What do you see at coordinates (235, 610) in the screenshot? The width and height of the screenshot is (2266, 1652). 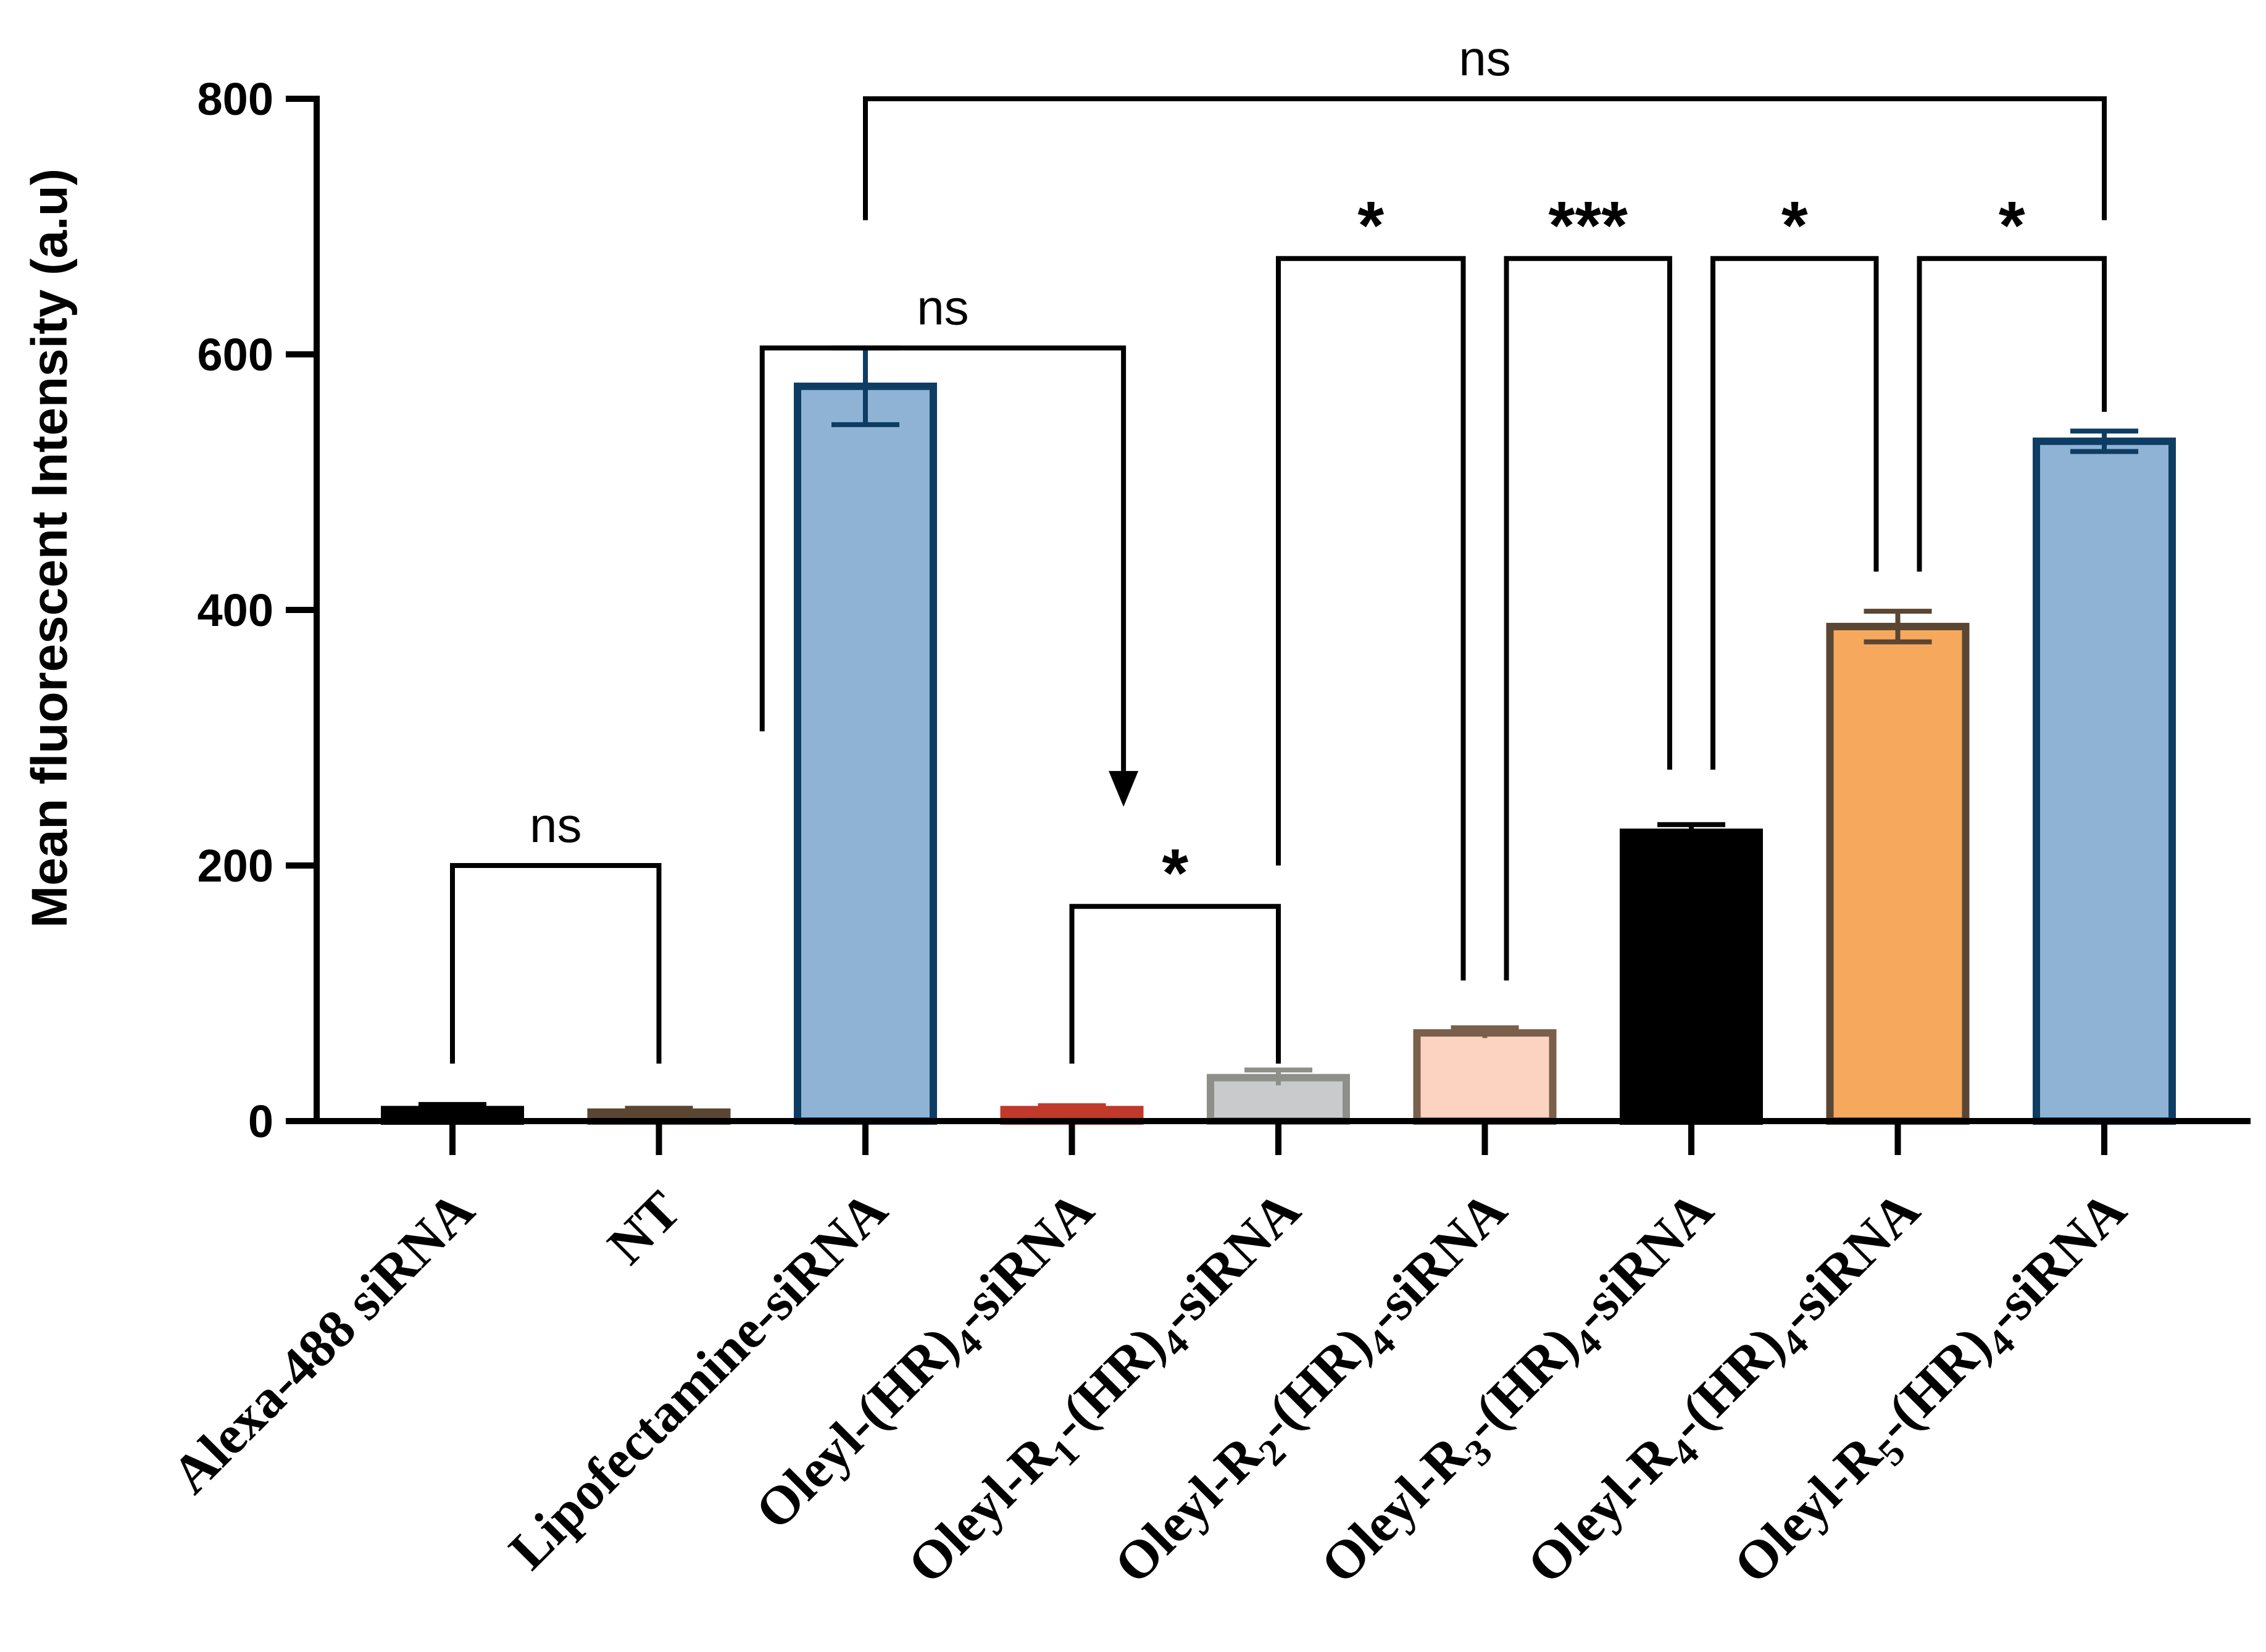 I see `y-tick-label-400: 400` at bounding box center [235, 610].